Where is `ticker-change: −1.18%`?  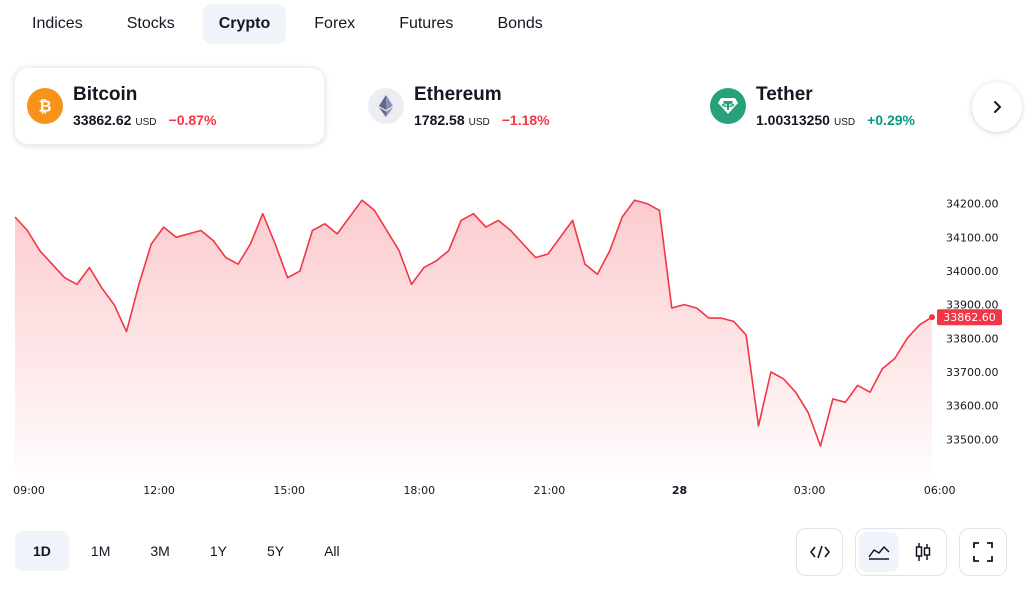 ticker-change: −1.18% is located at coordinates (525, 120).